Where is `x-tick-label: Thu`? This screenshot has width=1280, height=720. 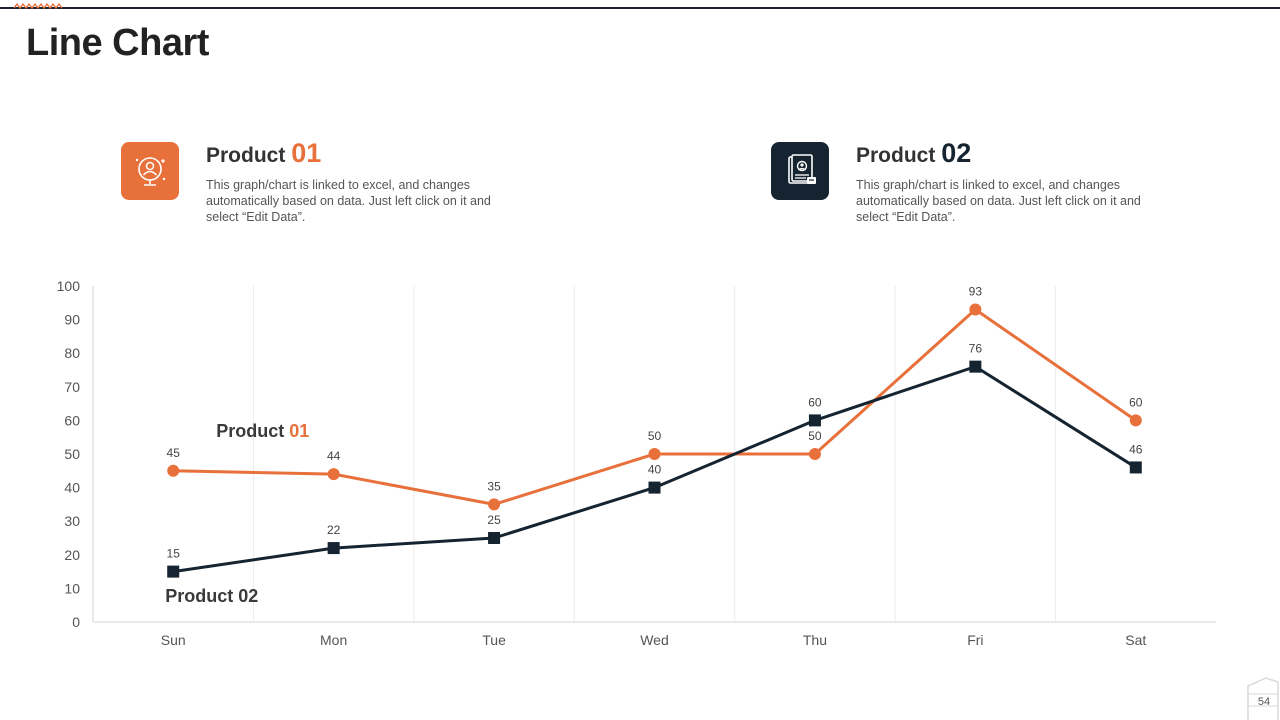
x-tick-label: Thu is located at coordinates (815, 640).